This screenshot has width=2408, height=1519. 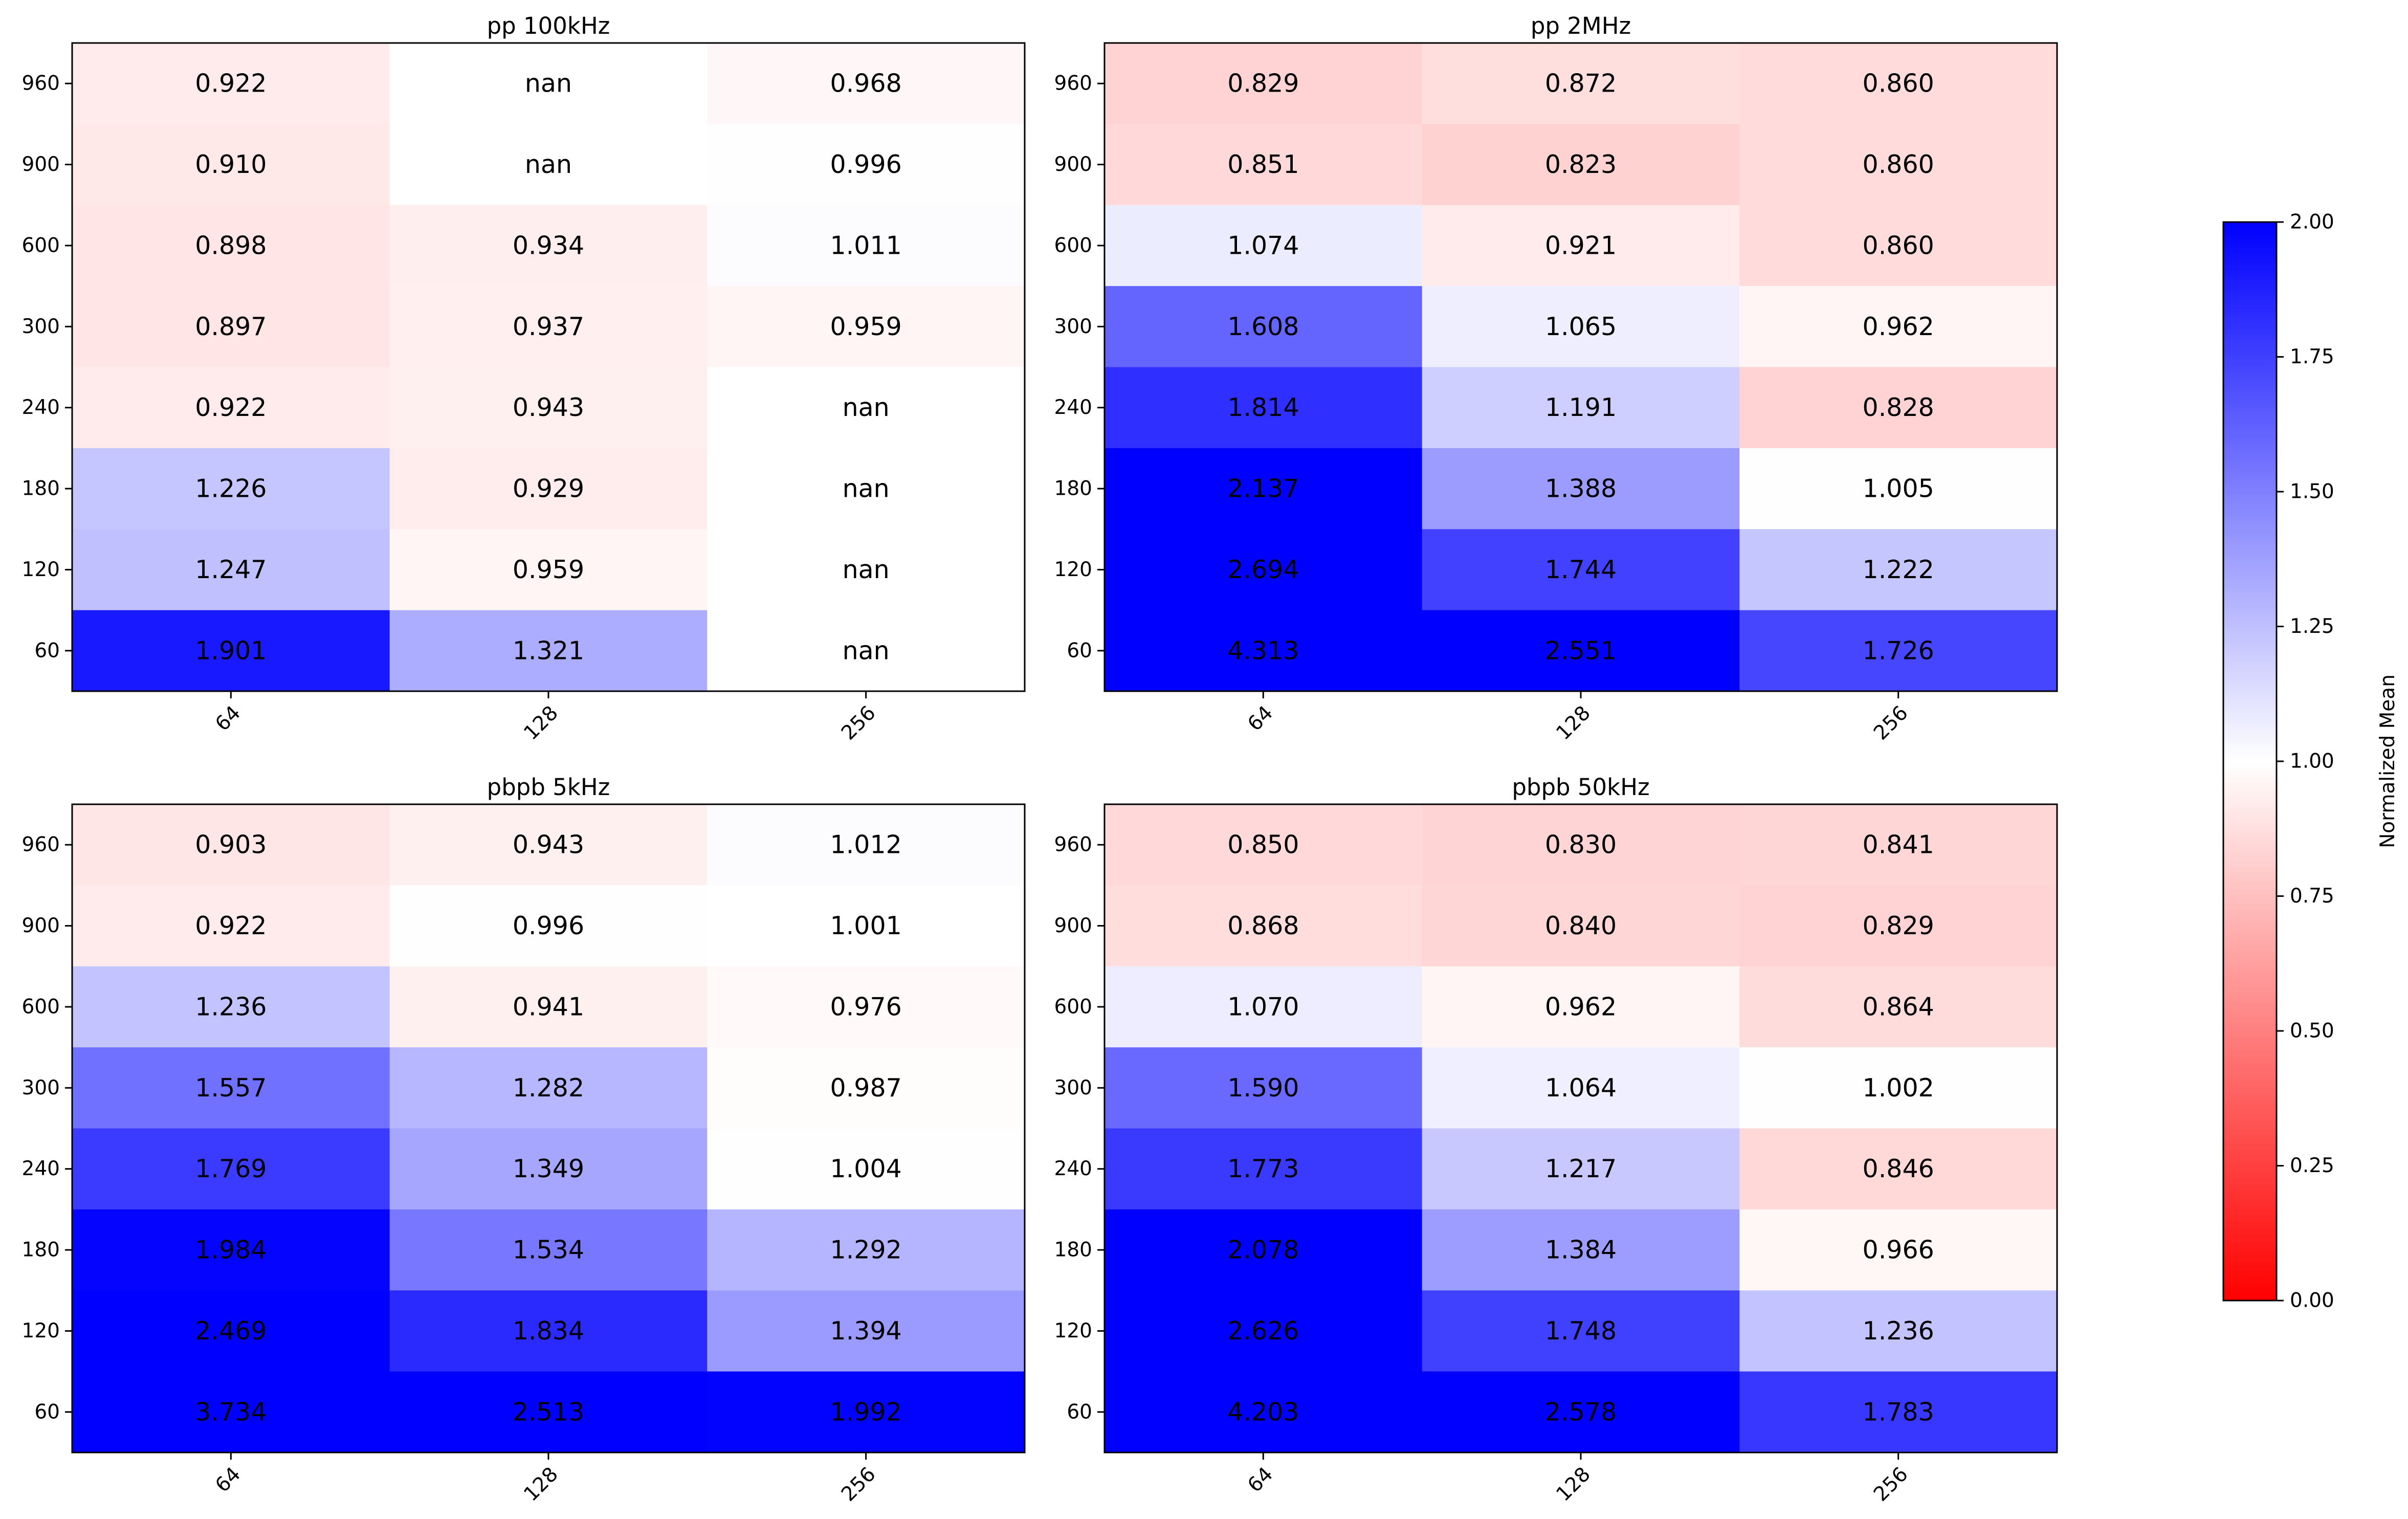 What do you see at coordinates (548, 25) in the screenshot?
I see `panel-title: pp 100kHz` at bounding box center [548, 25].